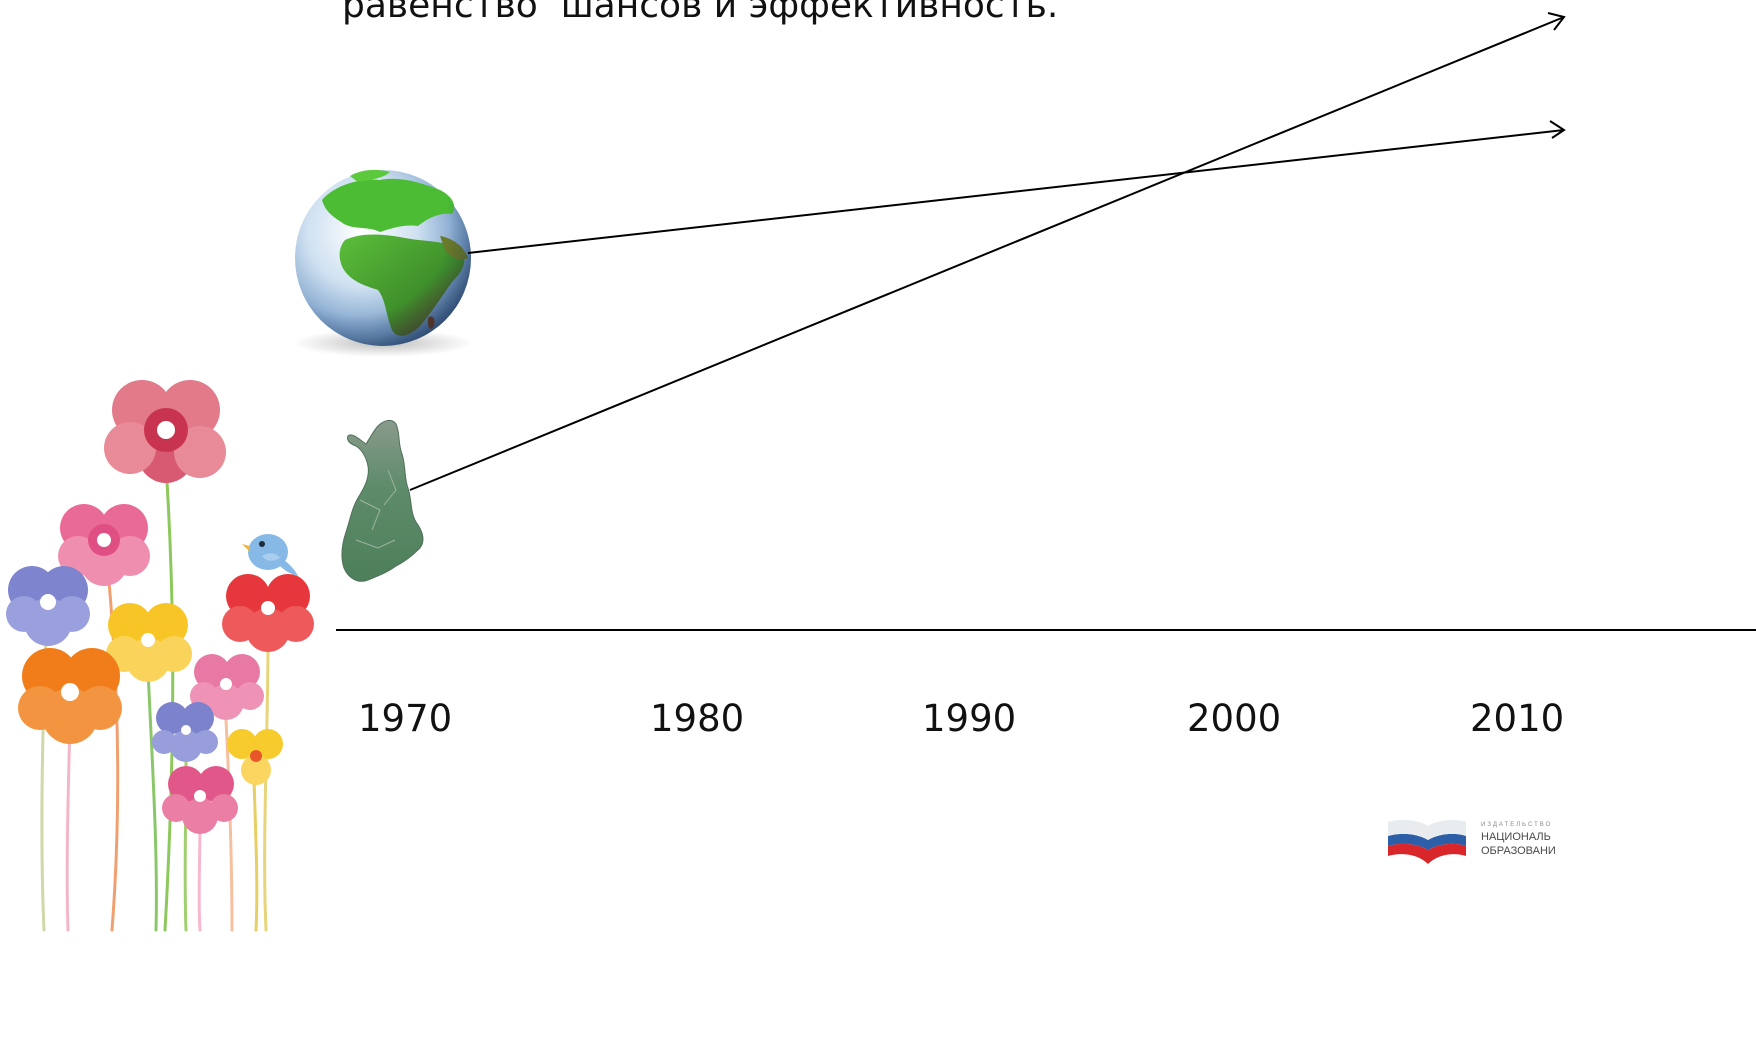 The image size is (1756, 1041). I want to click on flower-pink-bottom, so click(200, 800).